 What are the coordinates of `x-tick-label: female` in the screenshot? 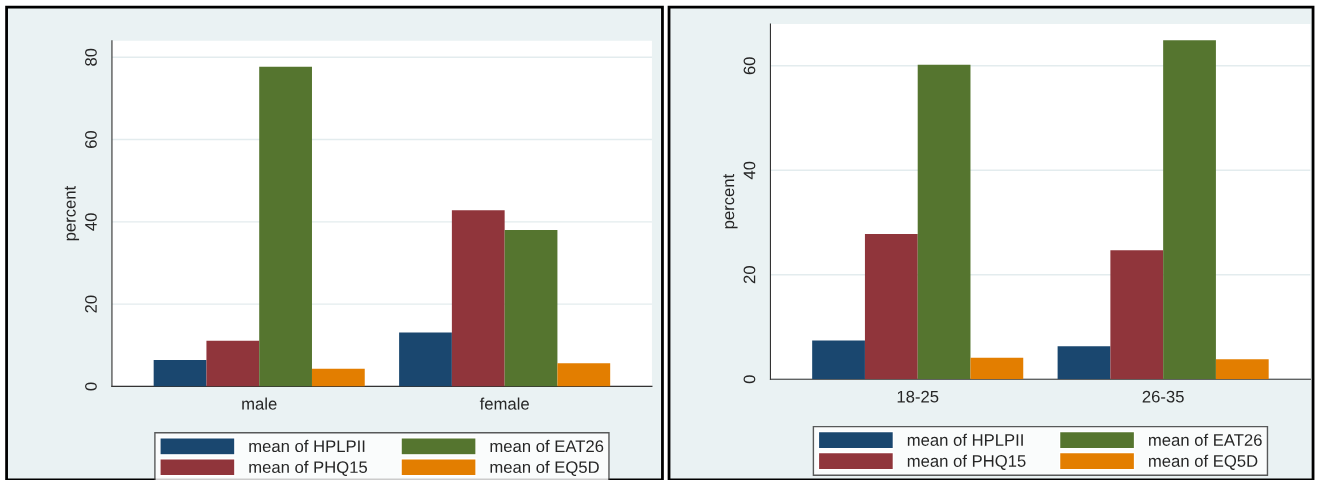 It's located at (504, 403).